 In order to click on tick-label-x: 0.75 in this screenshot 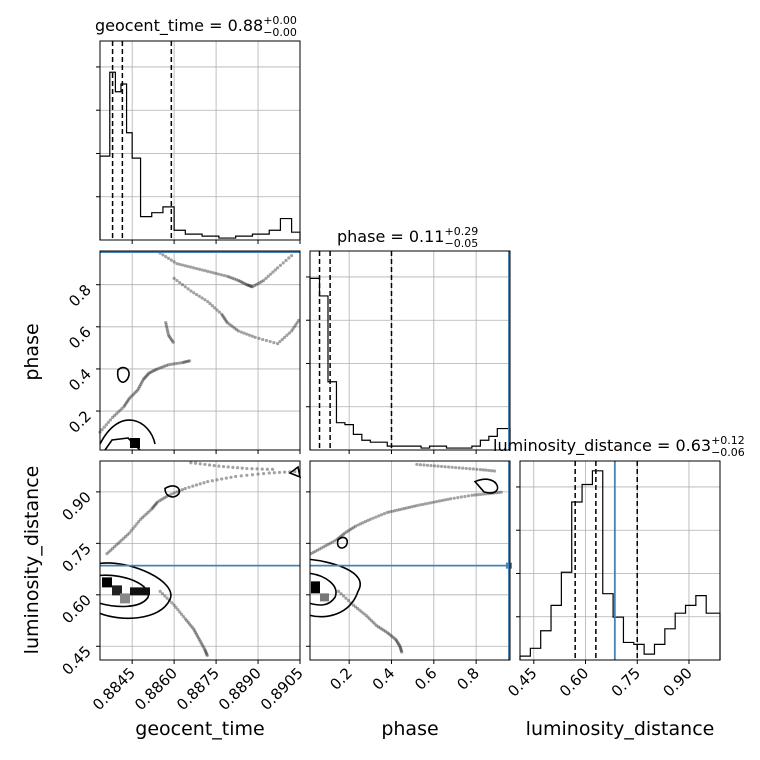, I will do `click(626, 682)`.